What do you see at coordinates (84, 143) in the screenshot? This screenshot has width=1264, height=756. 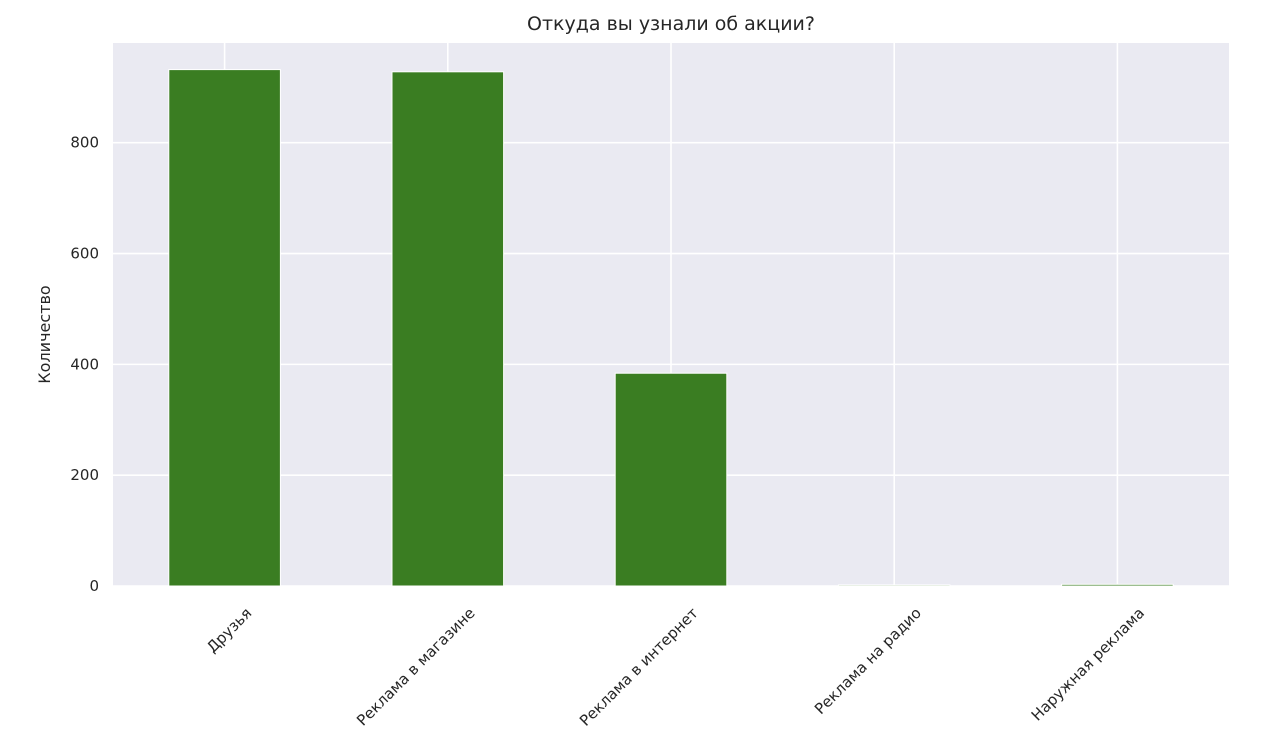 I see `y-tick-label: 800` at bounding box center [84, 143].